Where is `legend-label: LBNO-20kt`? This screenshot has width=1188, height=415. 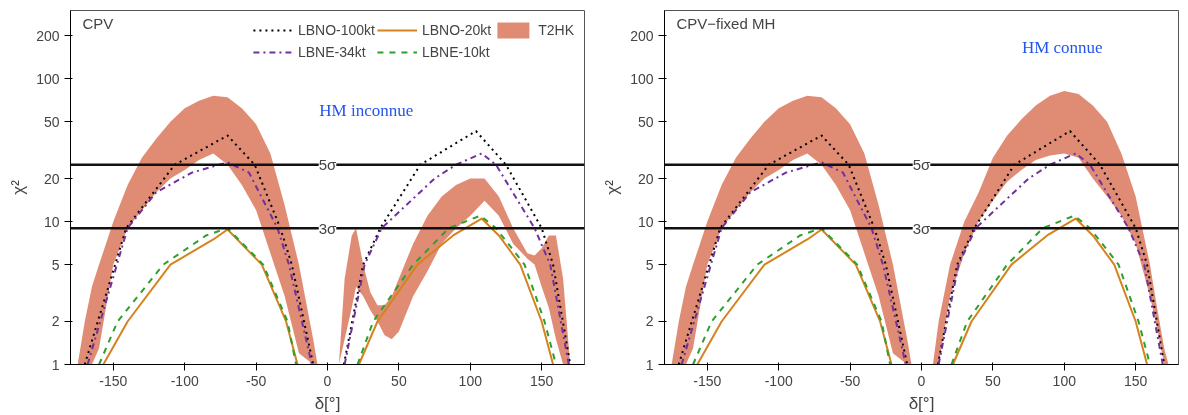
legend-label: LBNO-20kt is located at coordinates (456, 30).